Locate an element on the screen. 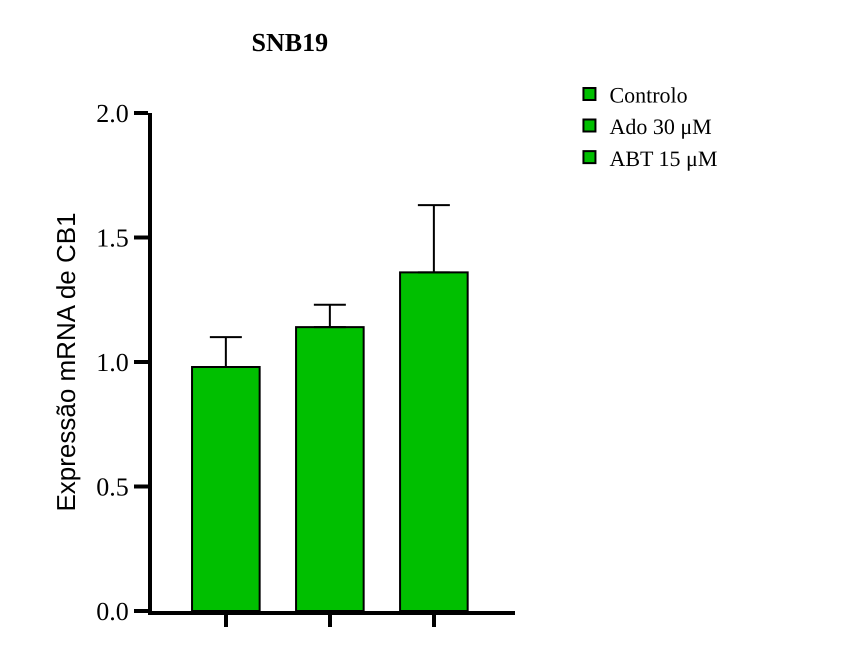 The height and width of the screenshot is (651, 865). y-tick-label: 0.5 is located at coordinates (112, 487).